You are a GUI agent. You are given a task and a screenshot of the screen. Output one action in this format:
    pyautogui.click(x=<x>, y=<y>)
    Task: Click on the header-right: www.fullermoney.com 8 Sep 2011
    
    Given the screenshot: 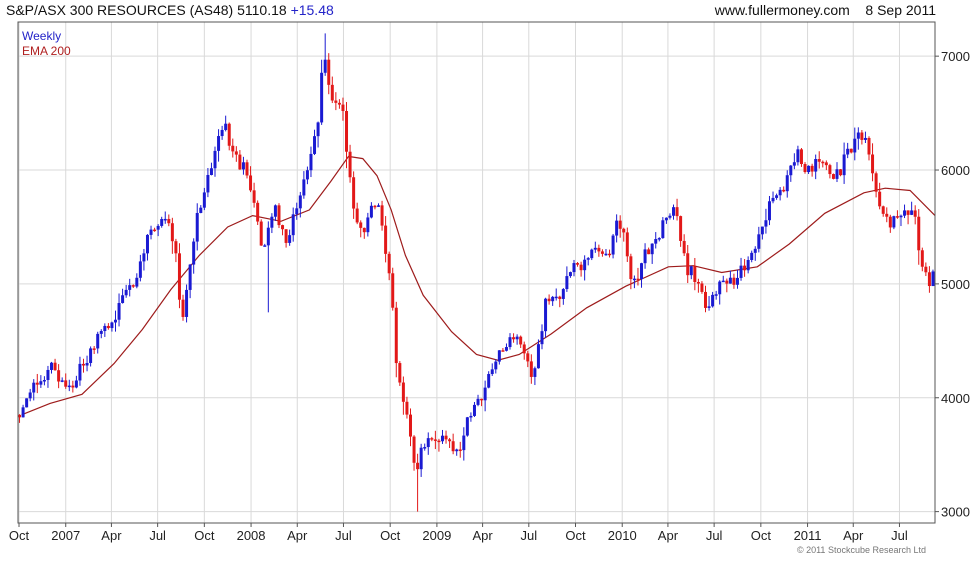 What is the action you would take?
    pyautogui.click(x=825, y=10)
    